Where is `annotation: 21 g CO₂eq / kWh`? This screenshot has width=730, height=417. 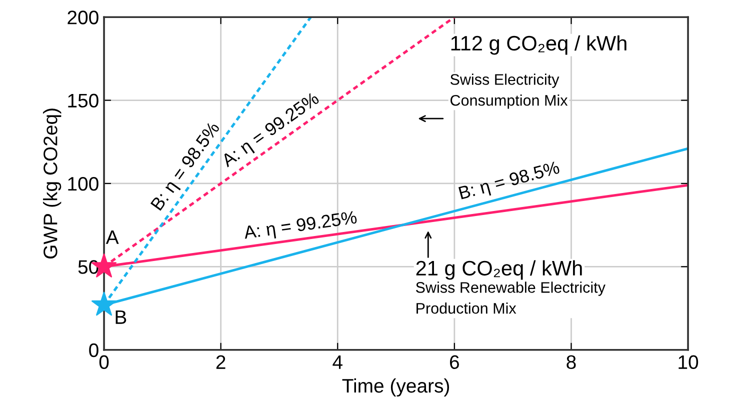 annotation: 21 g CO₂eq / kWh is located at coordinates (499, 270).